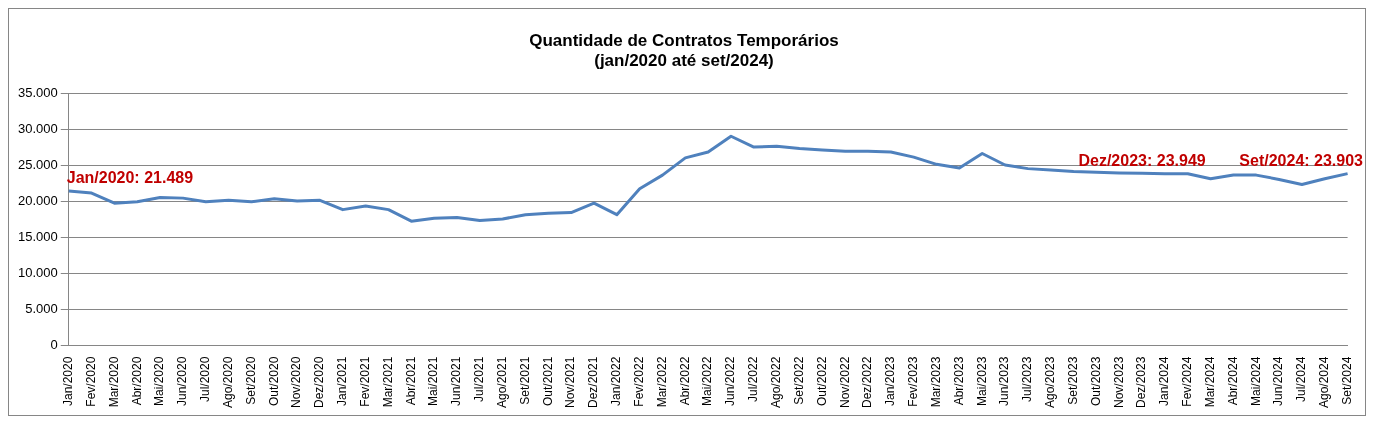 Image resolution: width=1376 pixels, height=426 pixels. What do you see at coordinates (570, 382) in the screenshot?
I see `x-tick-label: Nov/2021` at bounding box center [570, 382].